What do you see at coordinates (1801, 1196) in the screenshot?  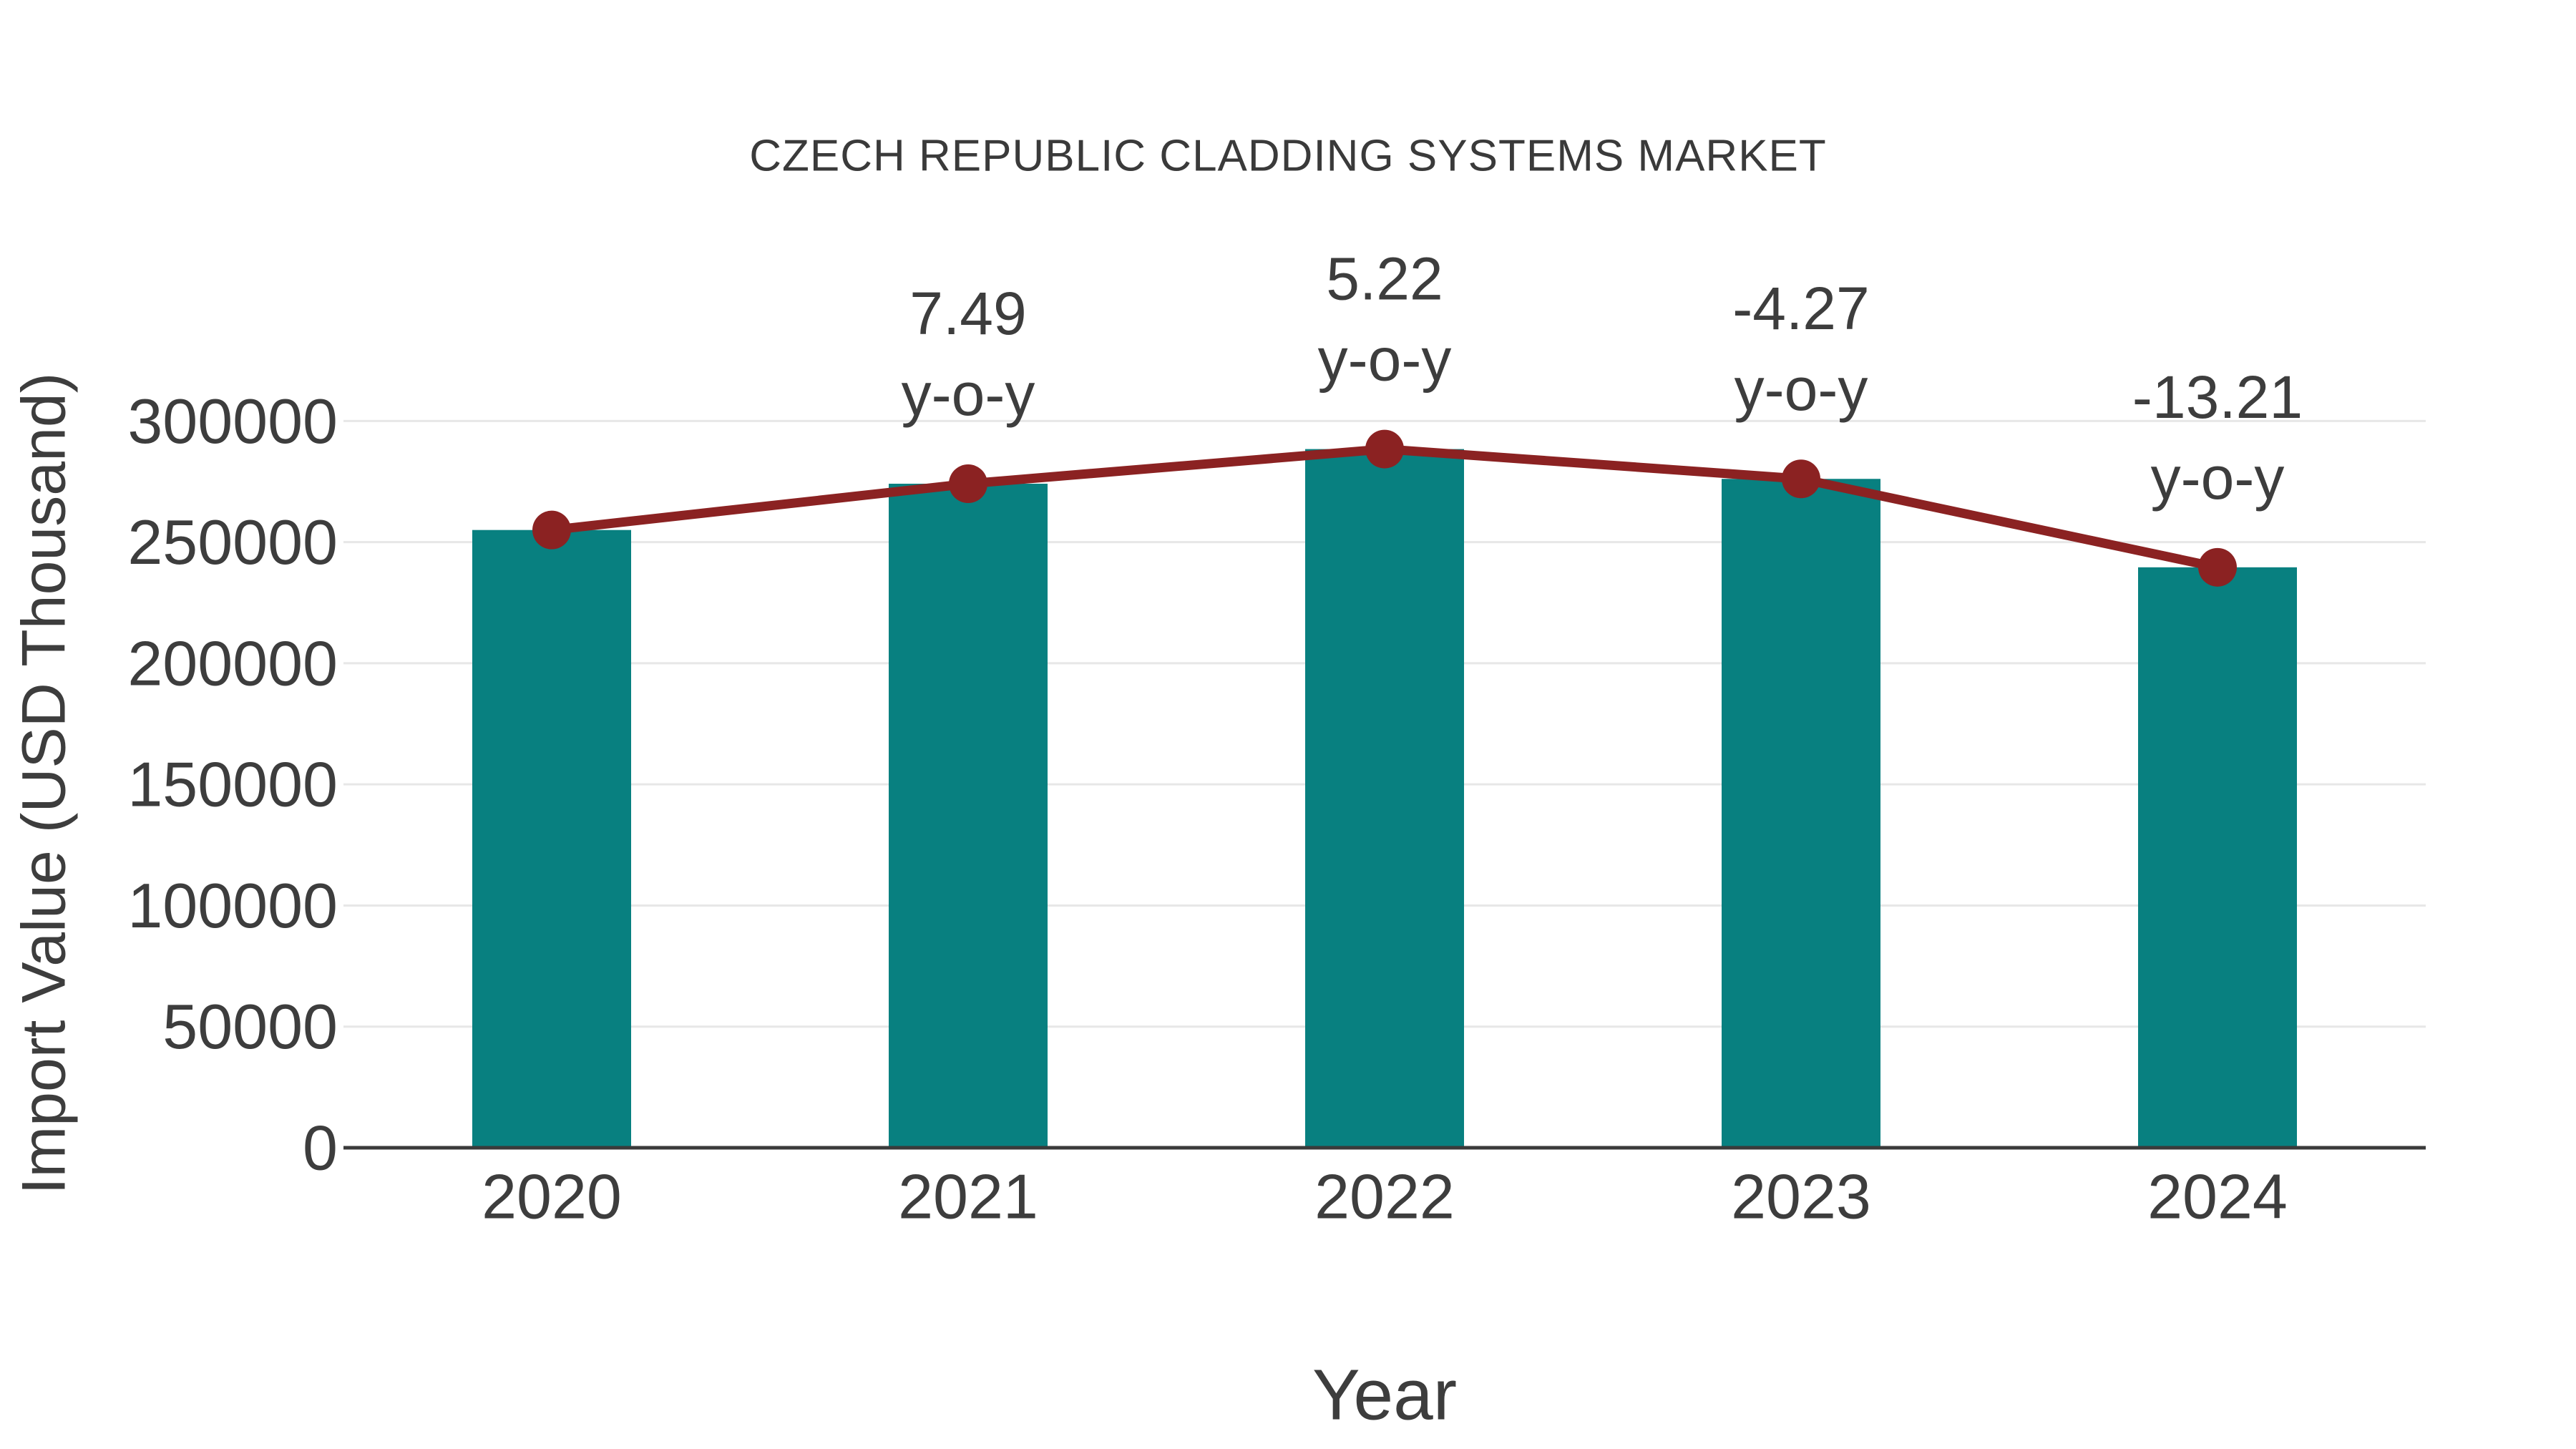 I see `x-tick-label-2023: 2023` at bounding box center [1801, 1196].